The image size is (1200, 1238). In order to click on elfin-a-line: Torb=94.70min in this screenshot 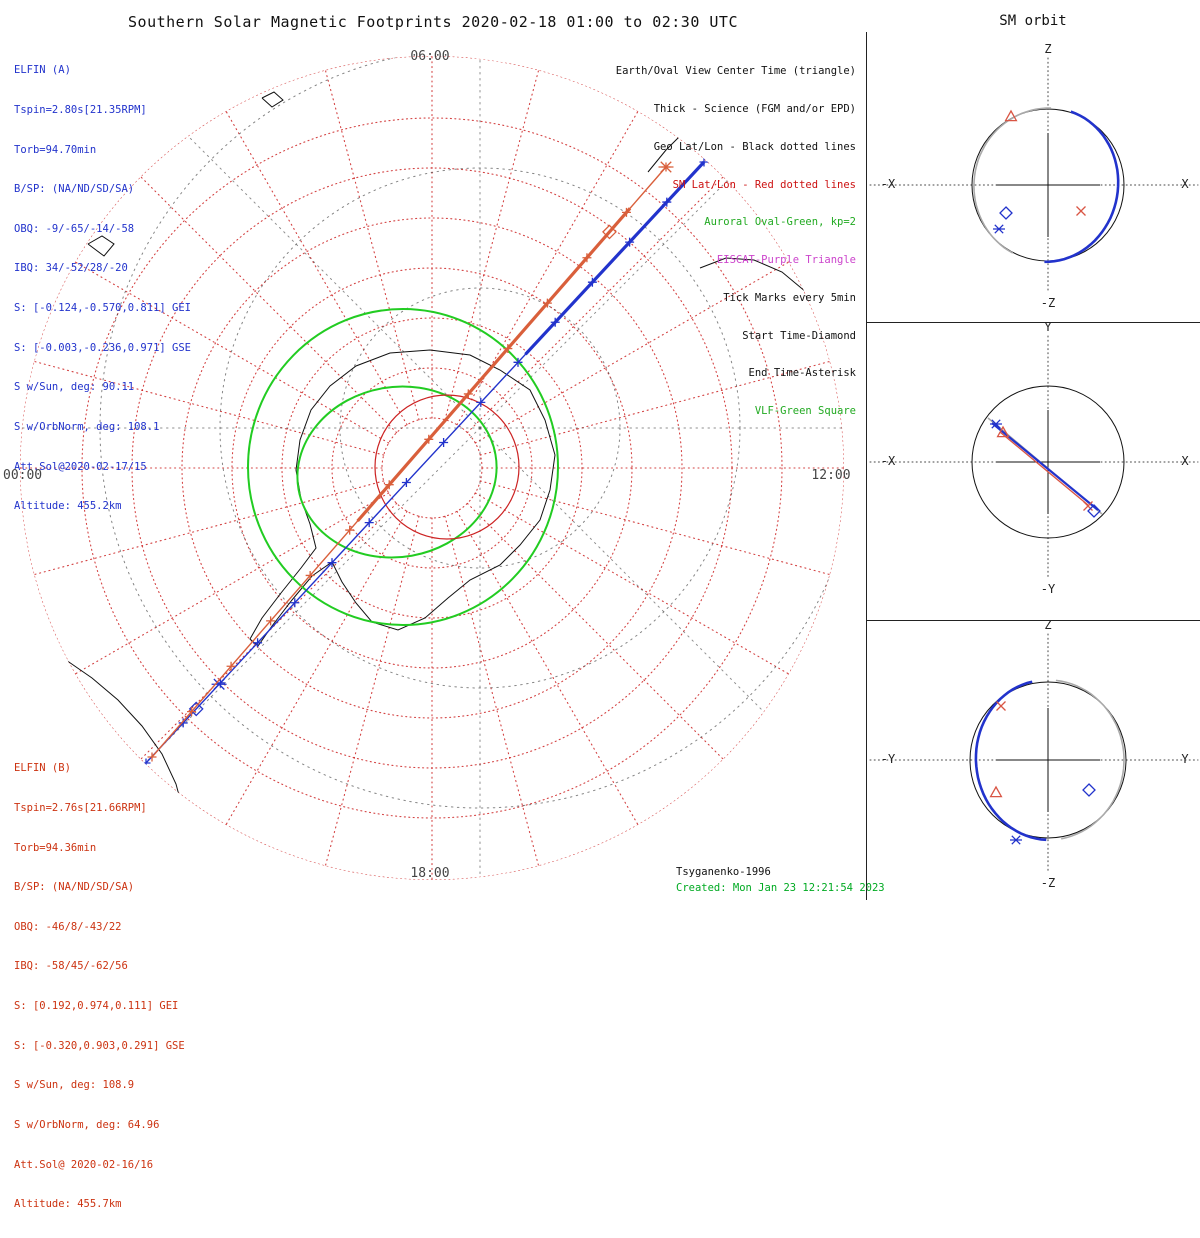, I will do `click(55, 149)`.